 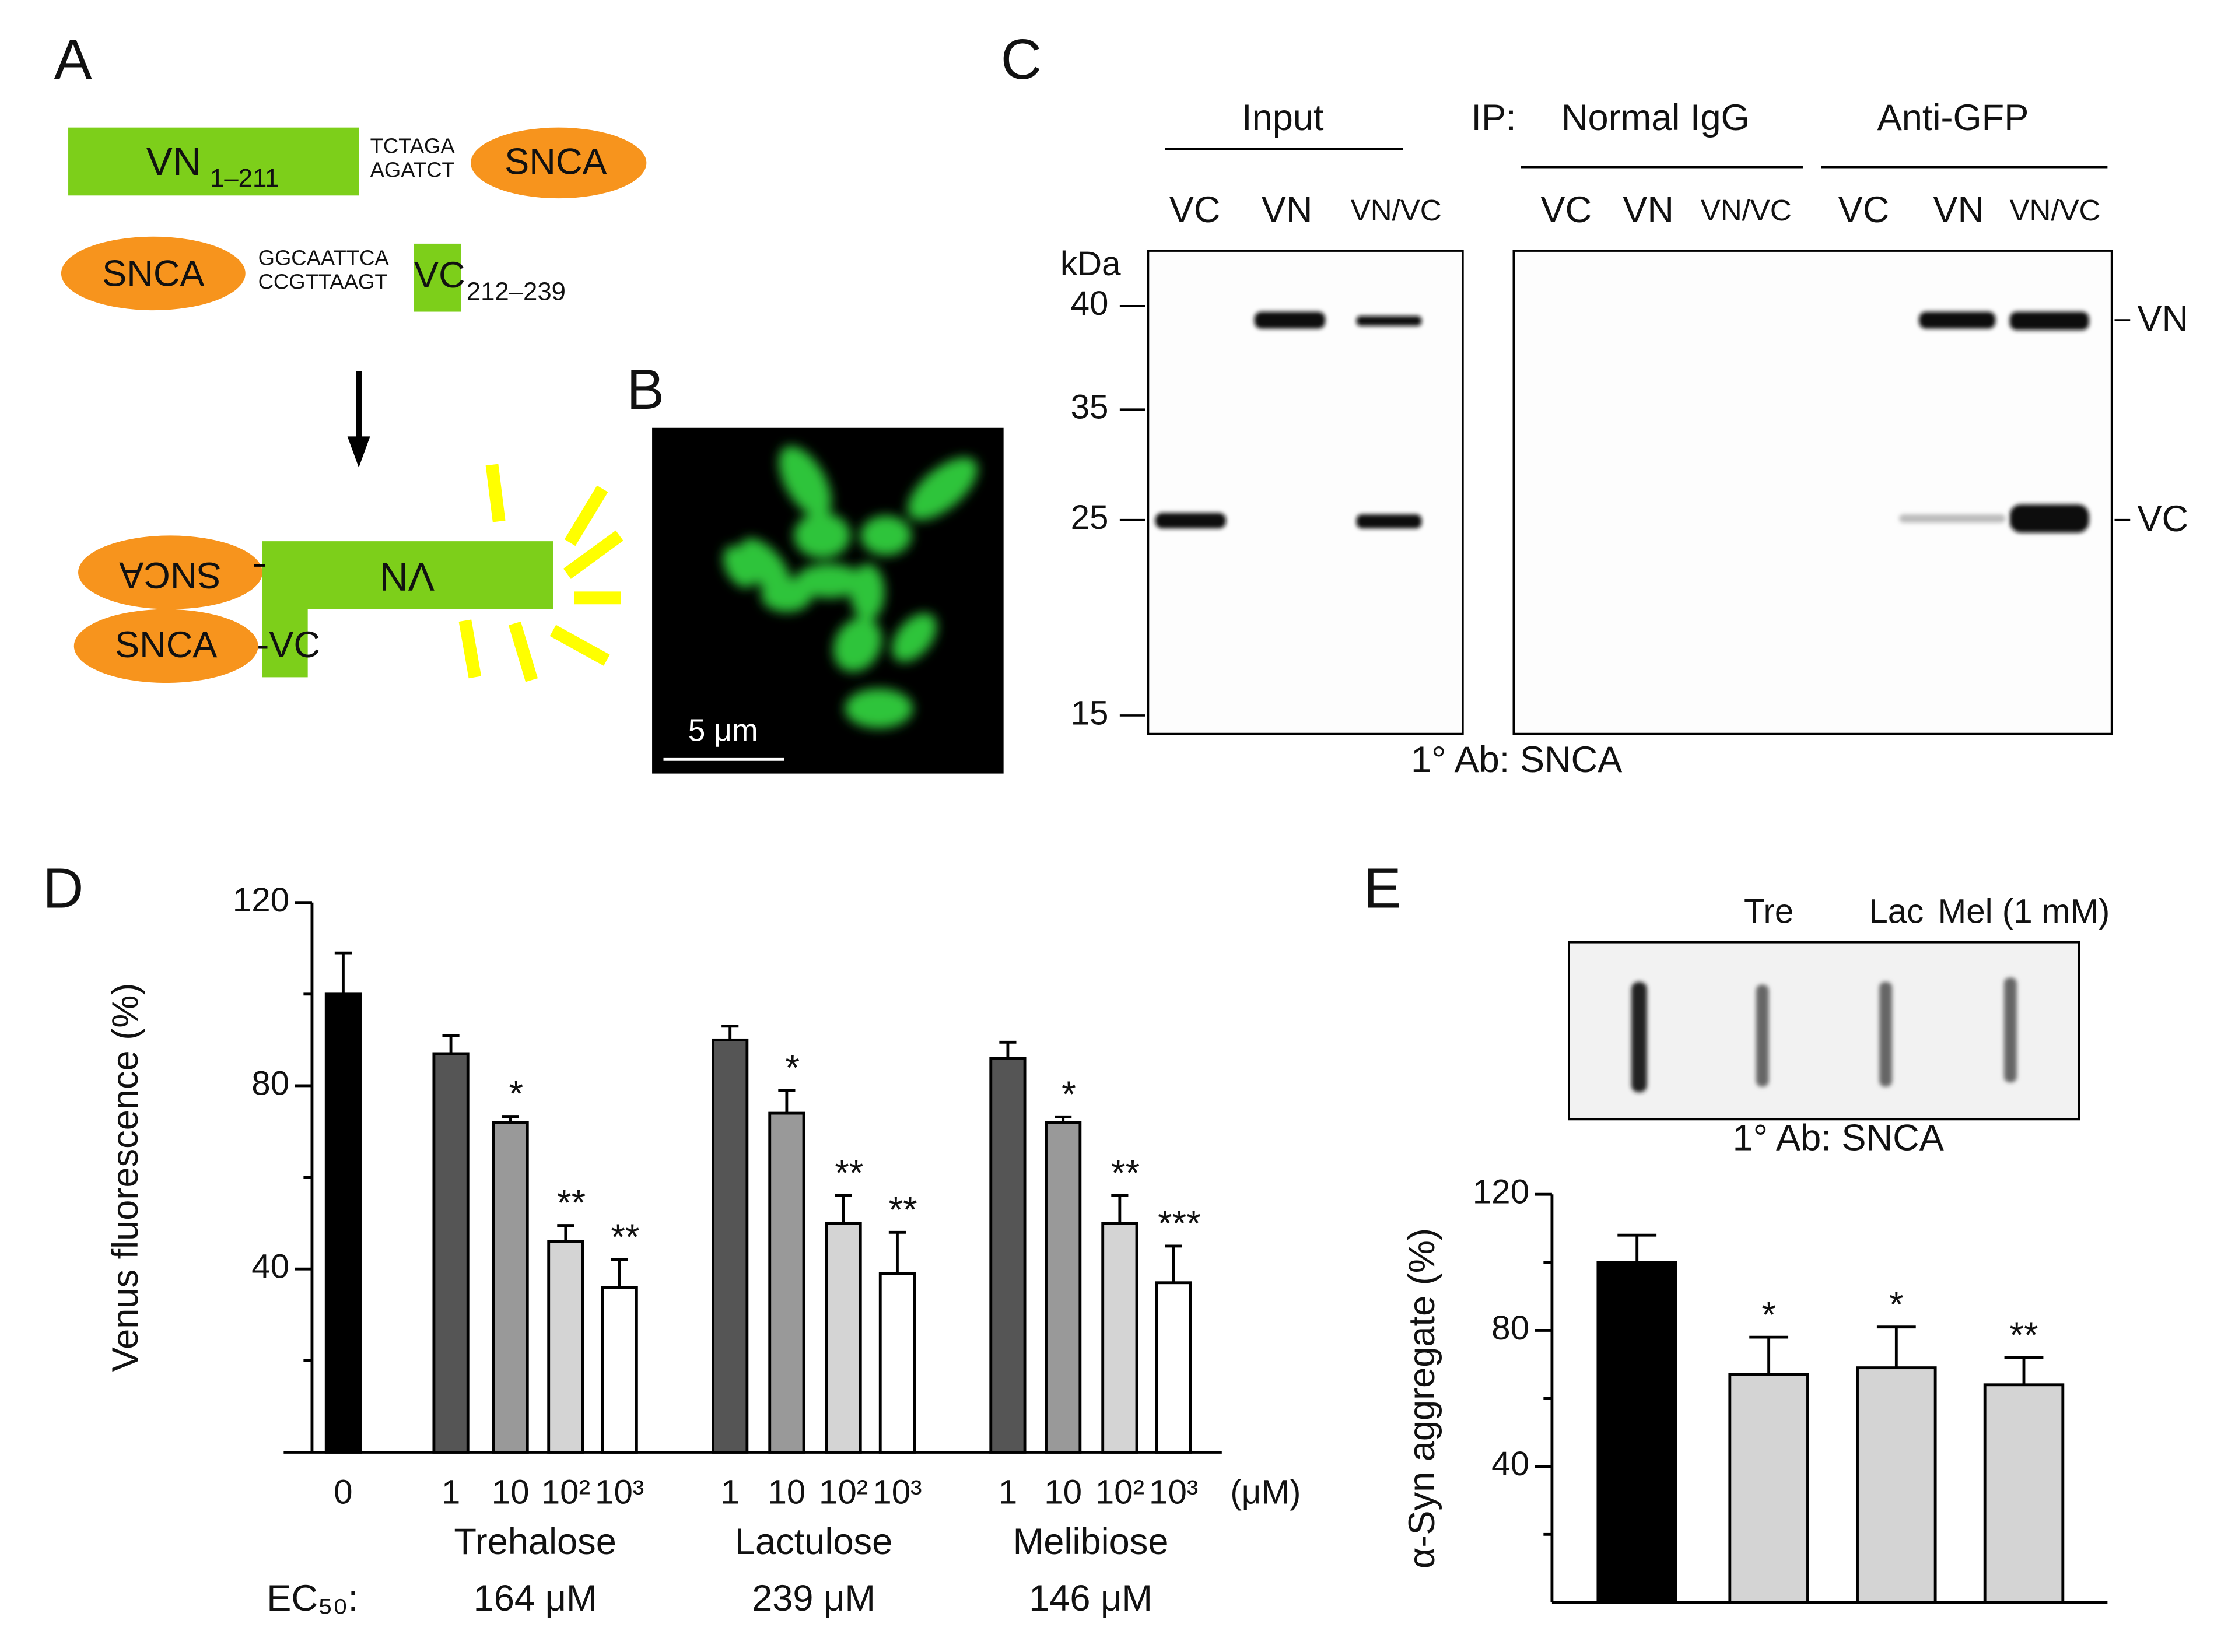 What do you see at coordinates (1090, 407) in the screenshot?
I see `mw-label: 35` at bounding box center [1090, 407].